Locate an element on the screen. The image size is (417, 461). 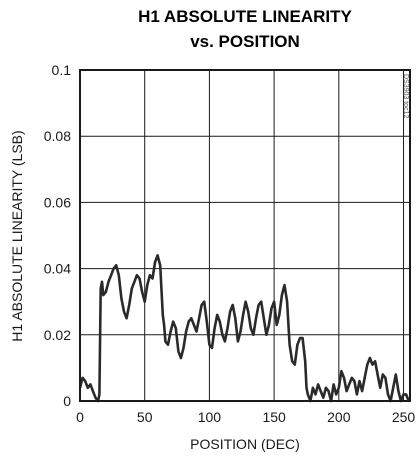
chart-title-line2: vs. POSITION is located at coordinates (245, 41).